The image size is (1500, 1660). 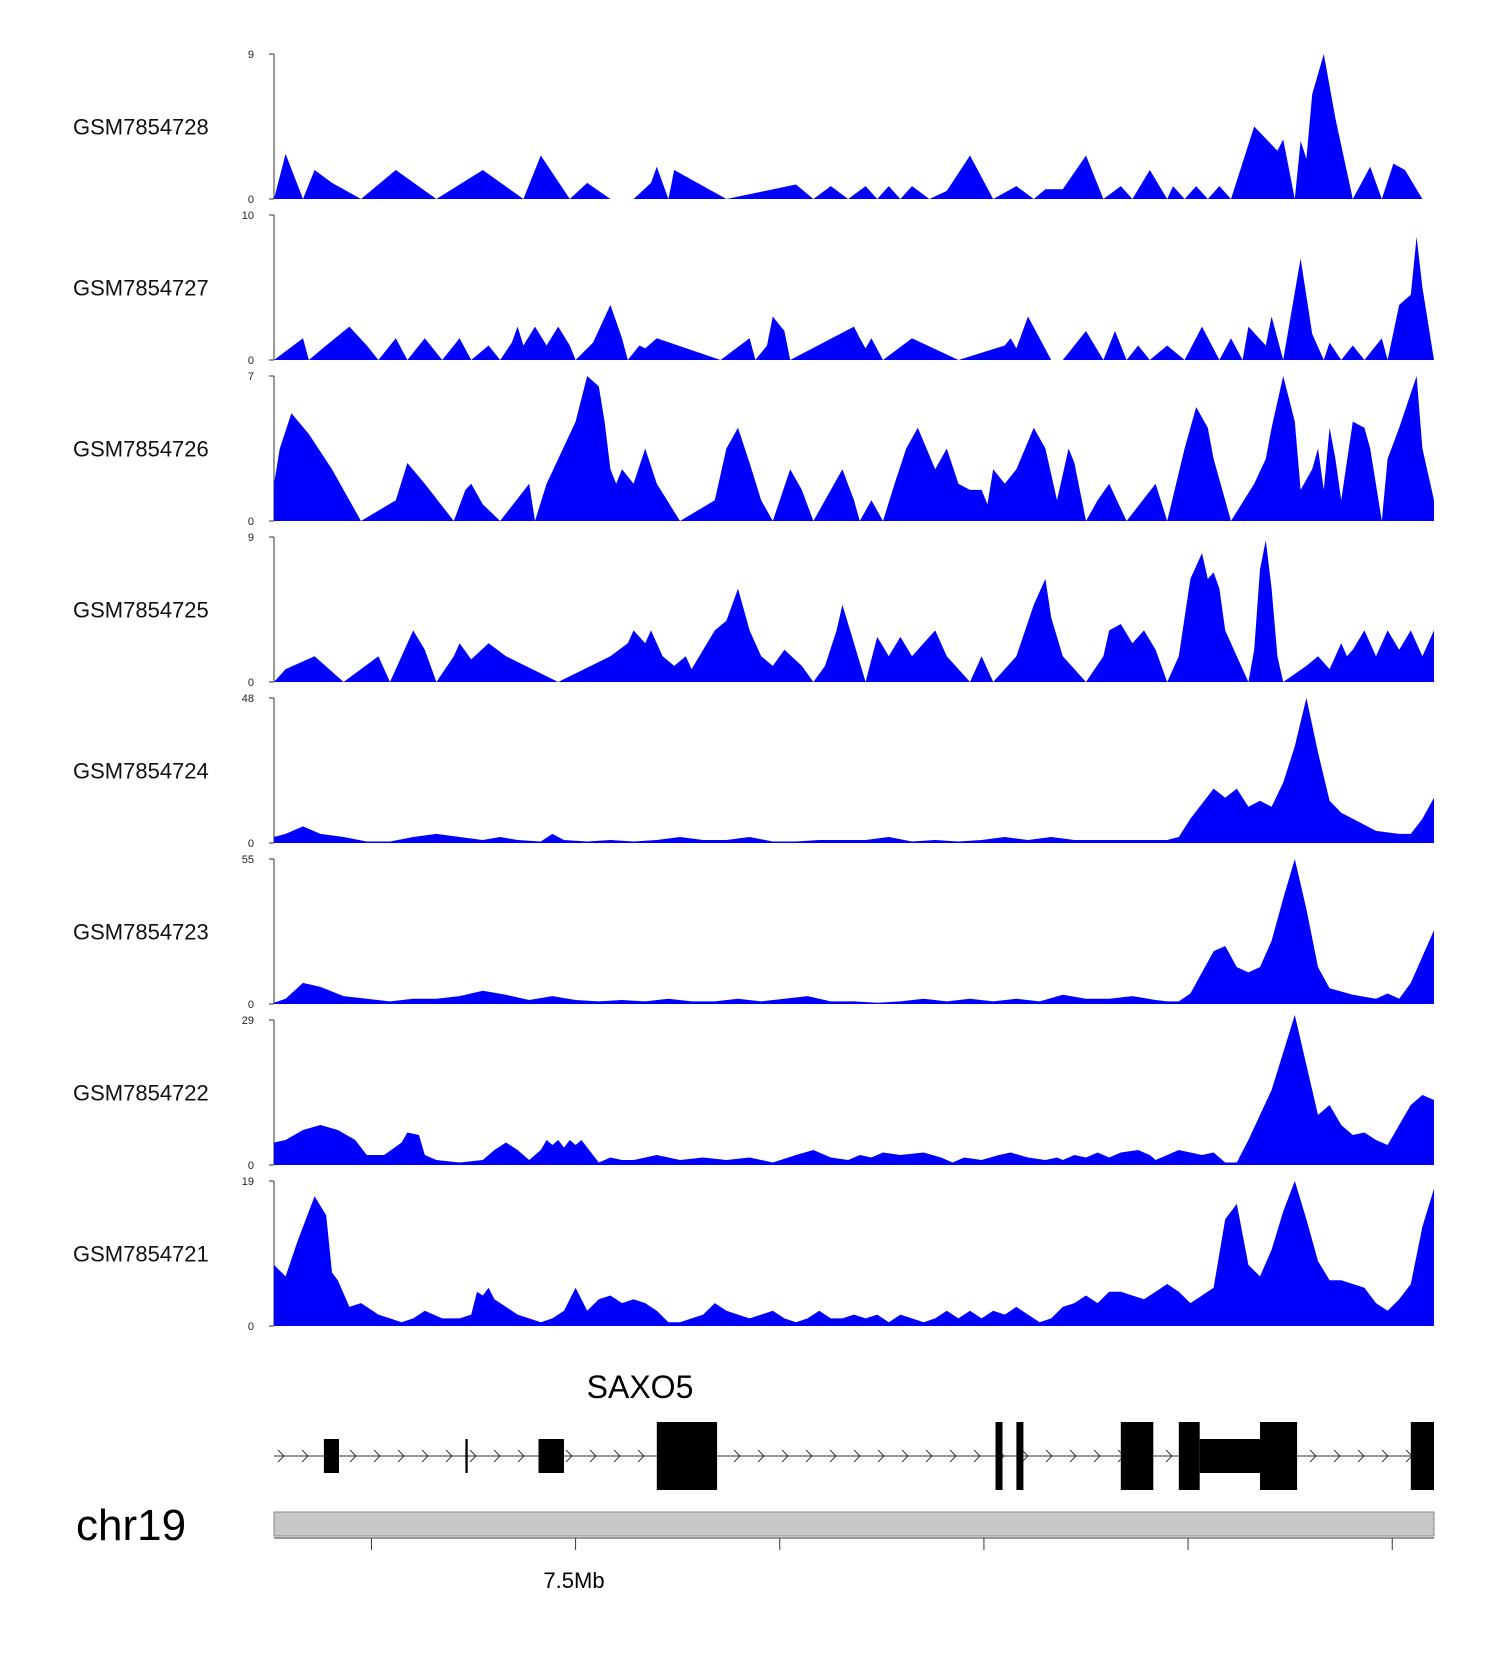 I want to click on gene-exons, so click(x=878, y=1456).